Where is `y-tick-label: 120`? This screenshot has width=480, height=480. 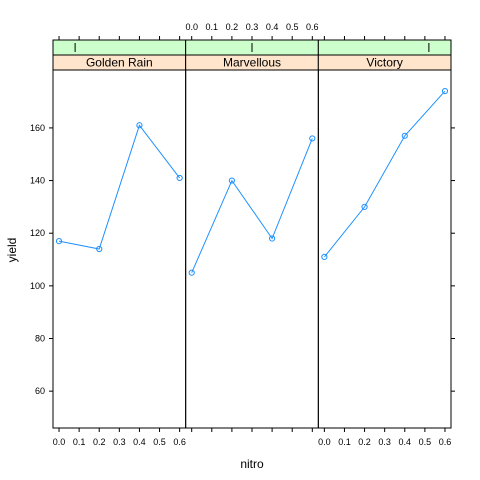
y-tick-label: 120 is located at coordinates (37, 233).